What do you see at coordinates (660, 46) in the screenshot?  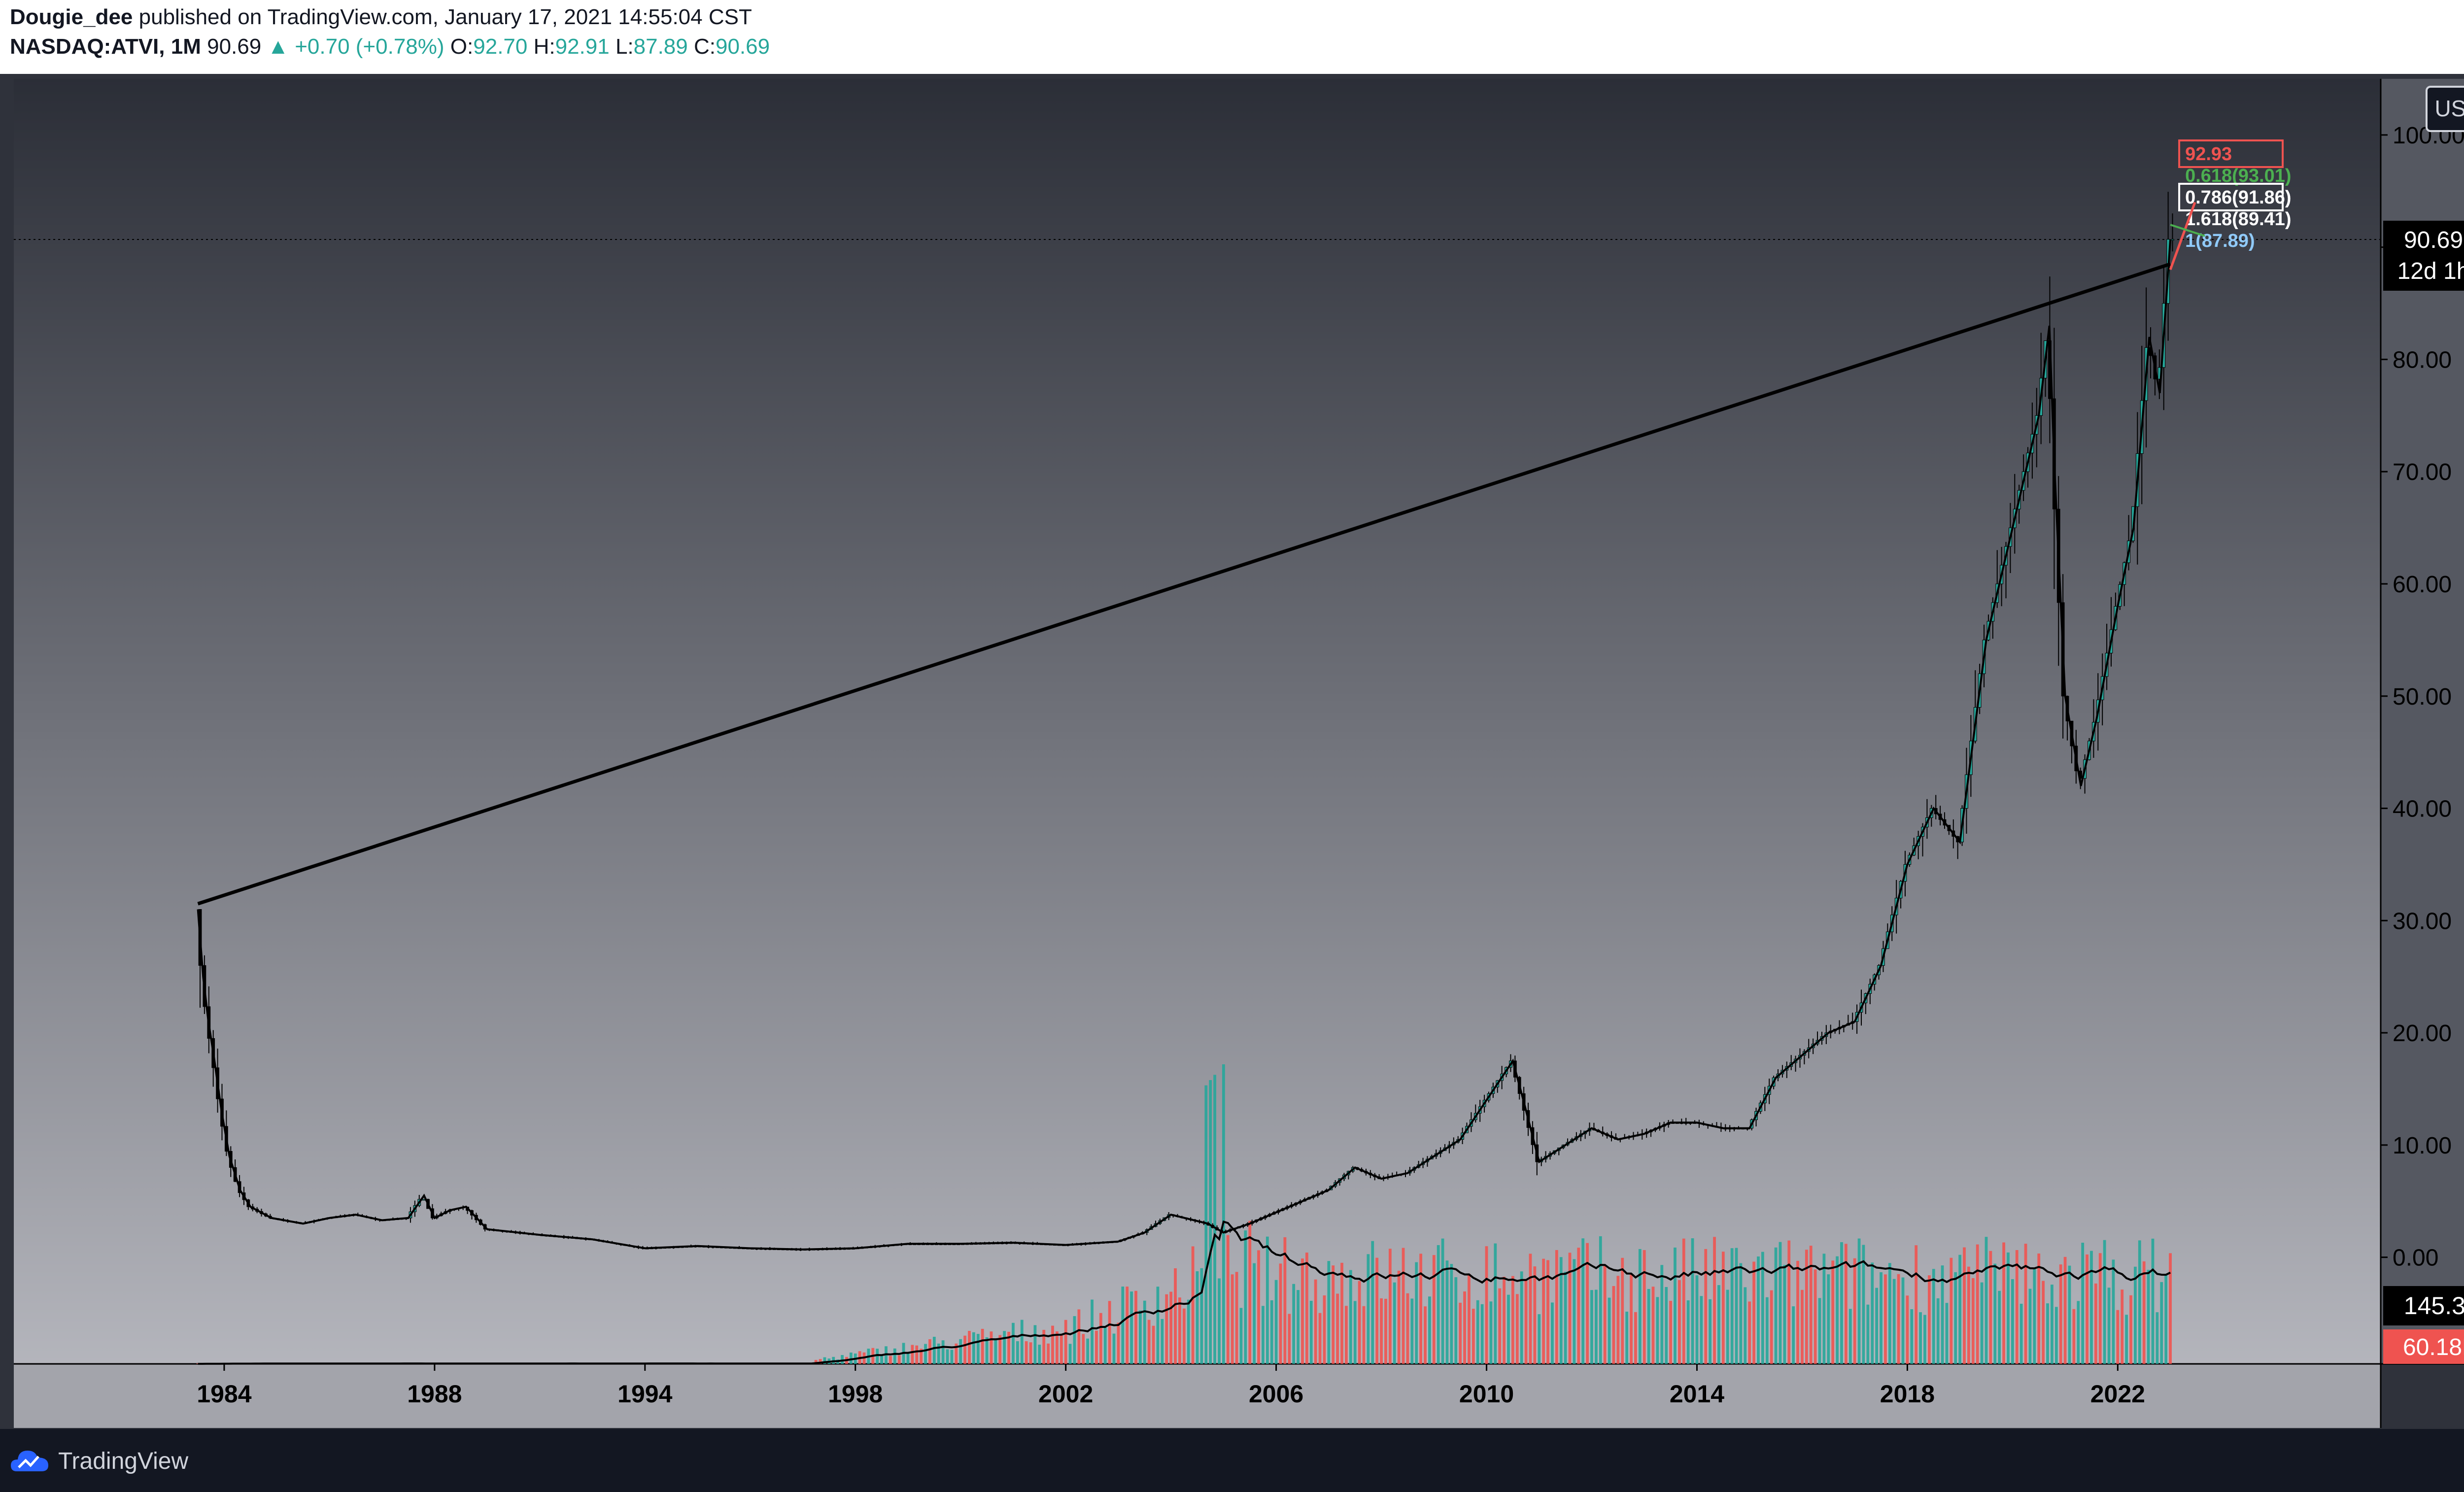 I see `low-value: 87.89` at bounding box center [660, 46].